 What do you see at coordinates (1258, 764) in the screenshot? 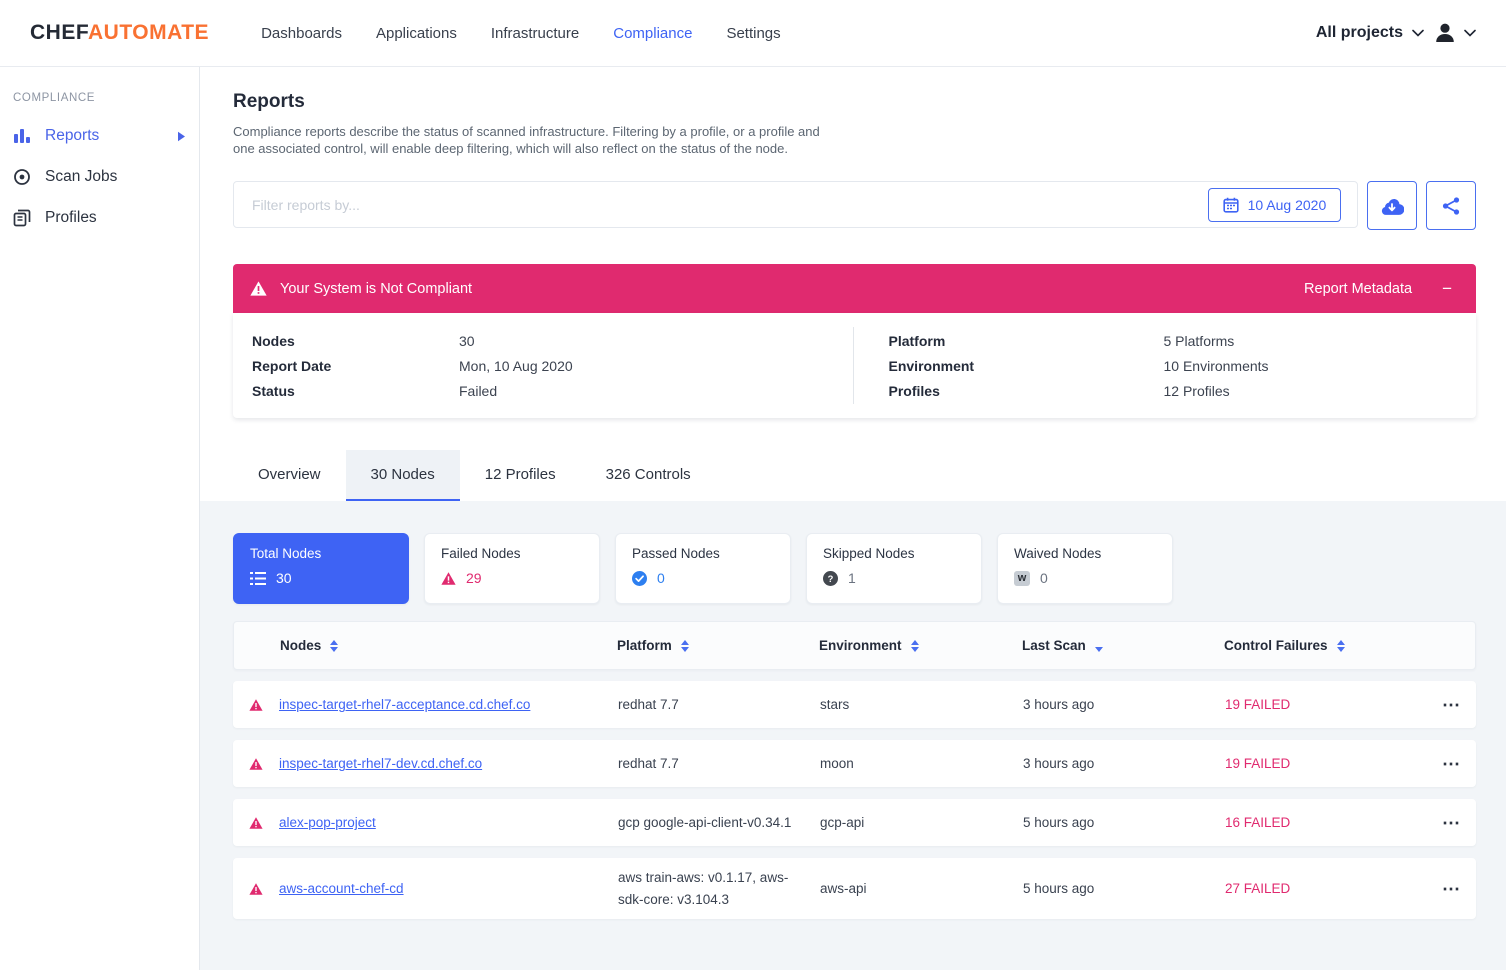
I see `control-failures-cell: 19 FAILED` at bounding box center [1258, 764].